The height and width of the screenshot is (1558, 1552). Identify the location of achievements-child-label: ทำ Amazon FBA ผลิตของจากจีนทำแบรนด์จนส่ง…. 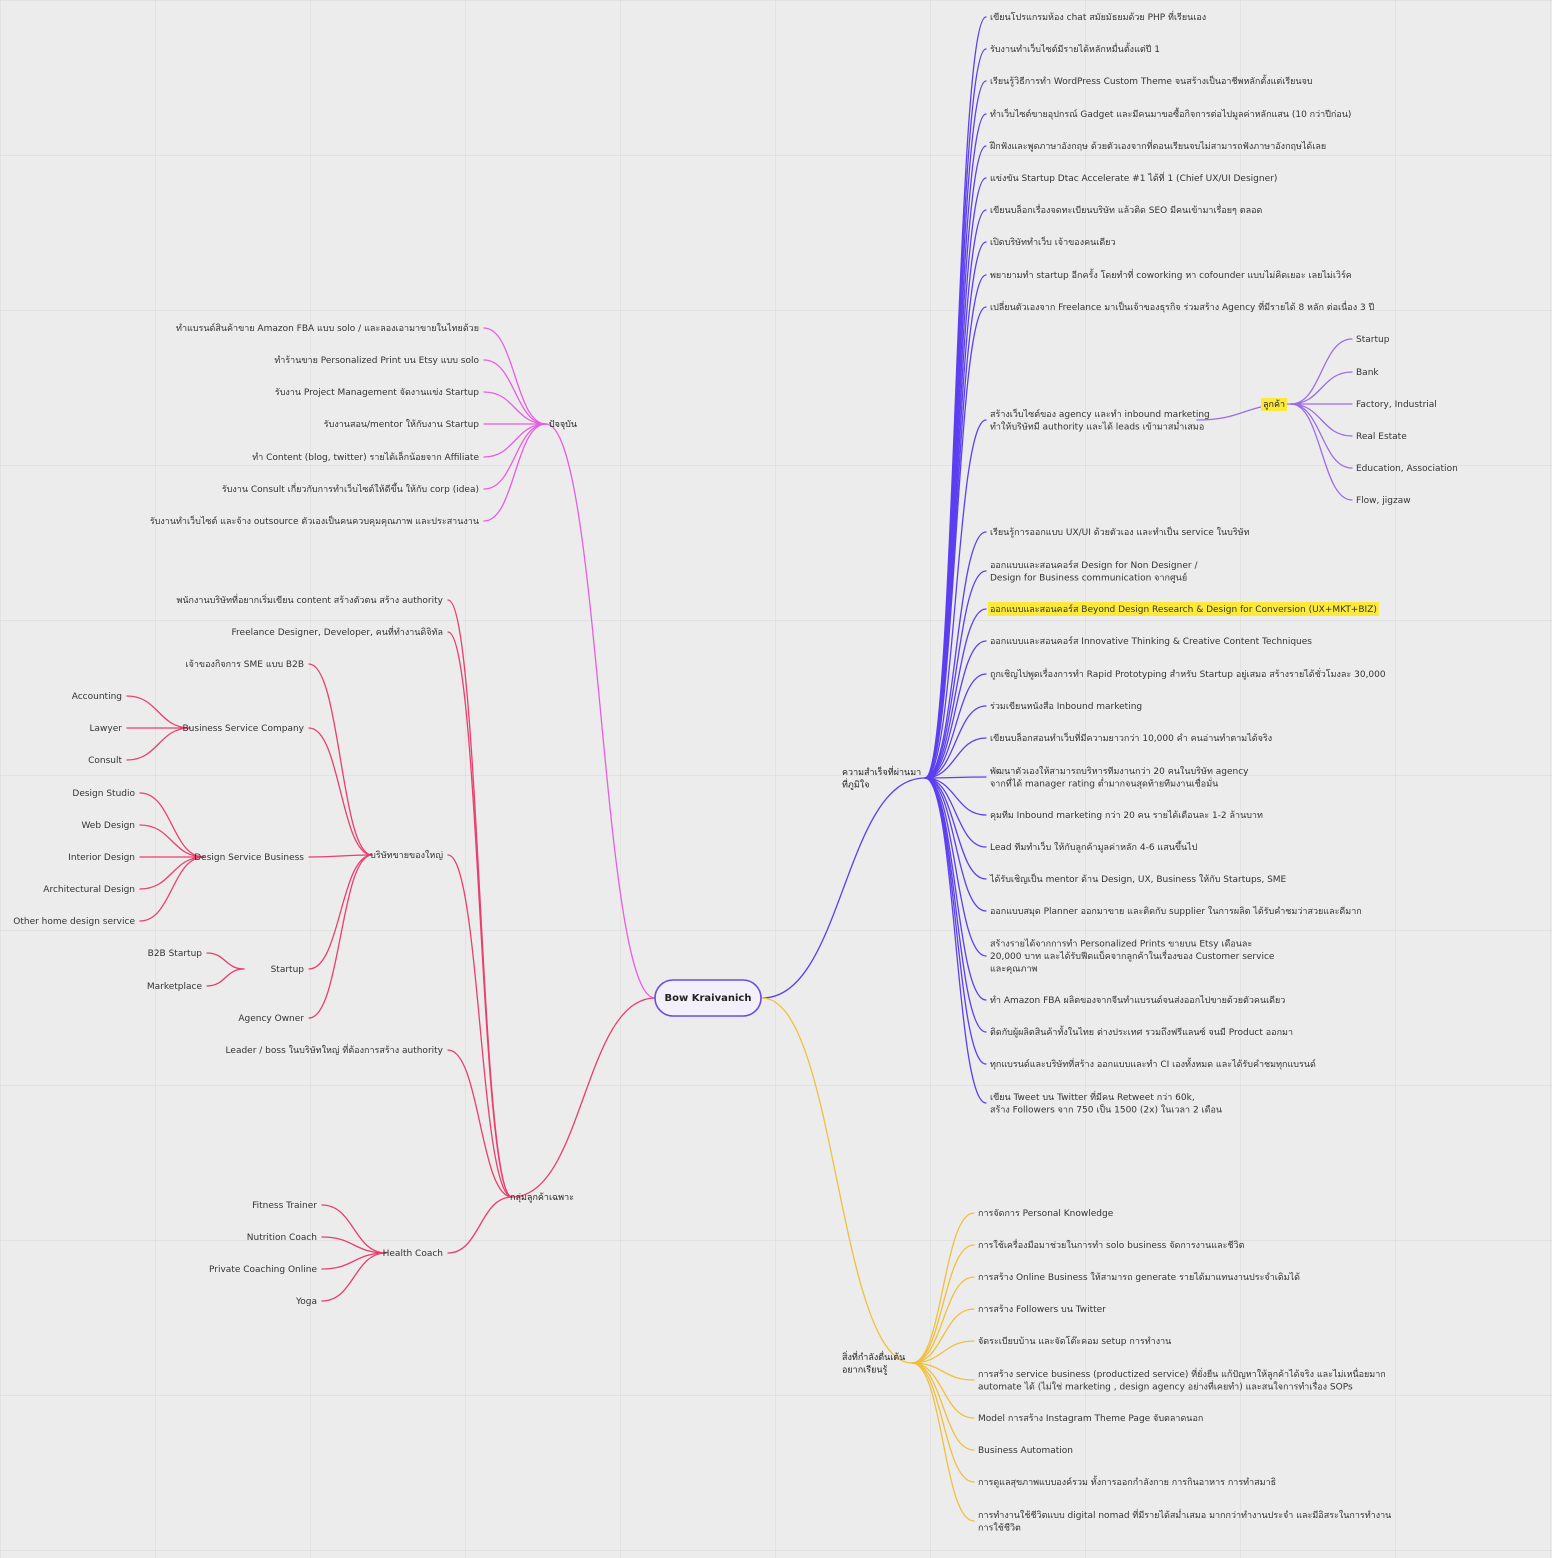
(1137, 1000).